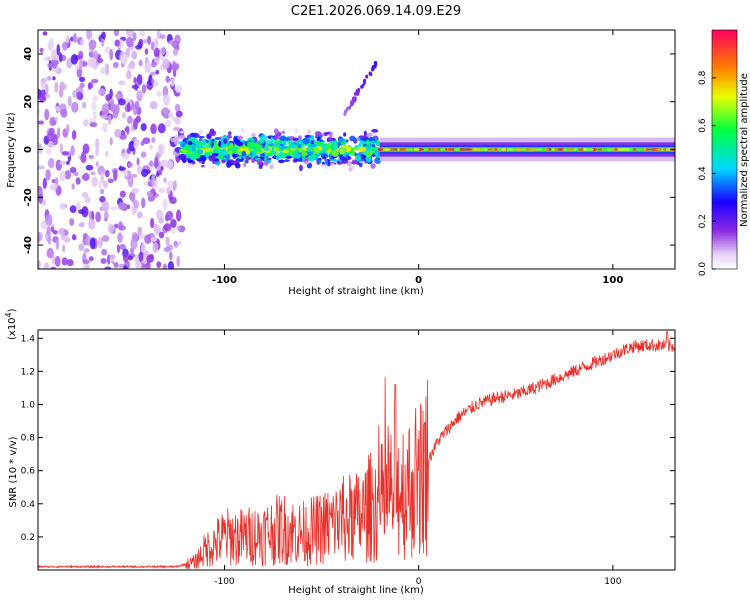 The height and width of the screenshot is (600, 750). Describe the element at coordinates (28, 439) in the screenshot. I see `y-tick-label: 0.8` at that location.